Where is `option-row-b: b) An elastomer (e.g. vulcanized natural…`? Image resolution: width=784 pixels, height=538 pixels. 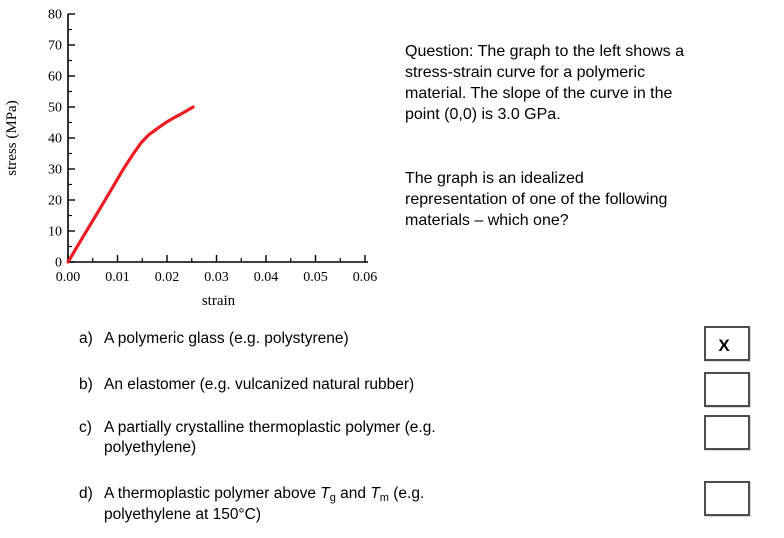 option-row-b: b) An elastomer (e.g. vulcanized natural… is located at coordinates (414, 389).